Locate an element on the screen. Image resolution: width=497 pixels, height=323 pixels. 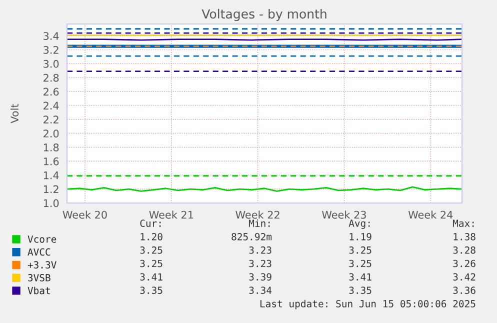
legend-label: Vcore is located at coordinates (42, 239).